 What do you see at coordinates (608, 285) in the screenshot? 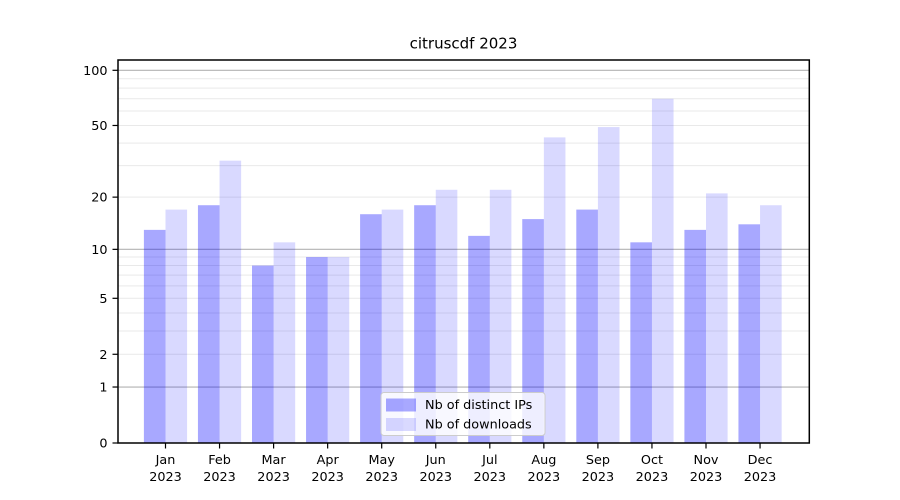
I see `bar-downloads-sep` at bounding box center [608, 285].